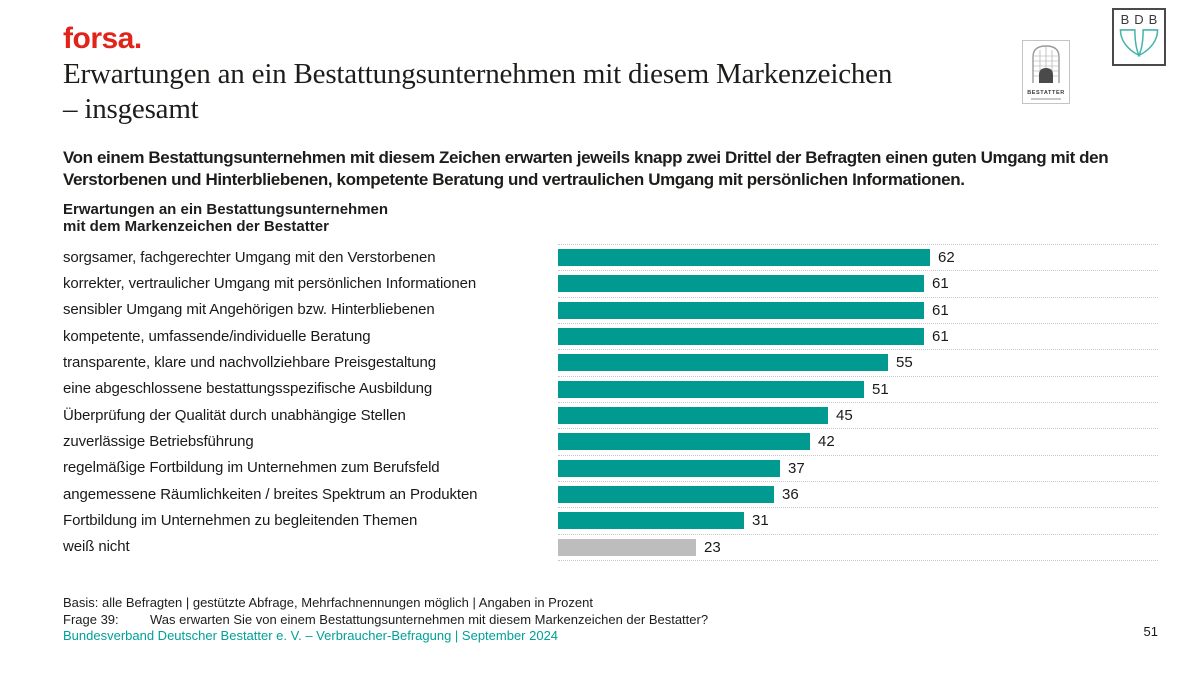 This screenshot has width=1200, height=673. What do you see at coordinates (858, 441) in the screenshot?
I see `bar-area: 42` at bounding box center [858, 441].